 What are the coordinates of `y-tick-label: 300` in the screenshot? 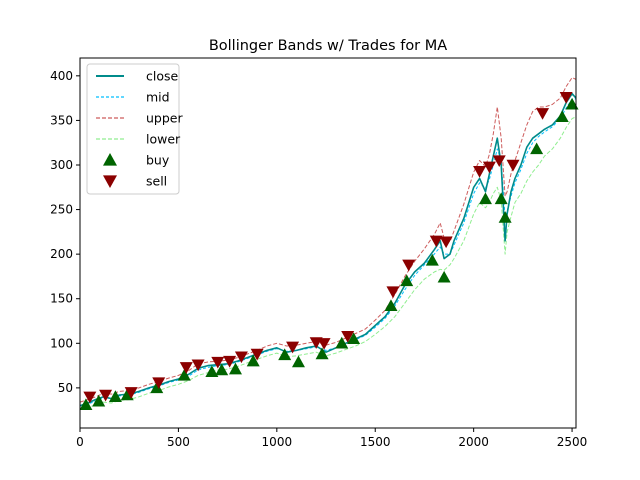 It's located at (61, 165).